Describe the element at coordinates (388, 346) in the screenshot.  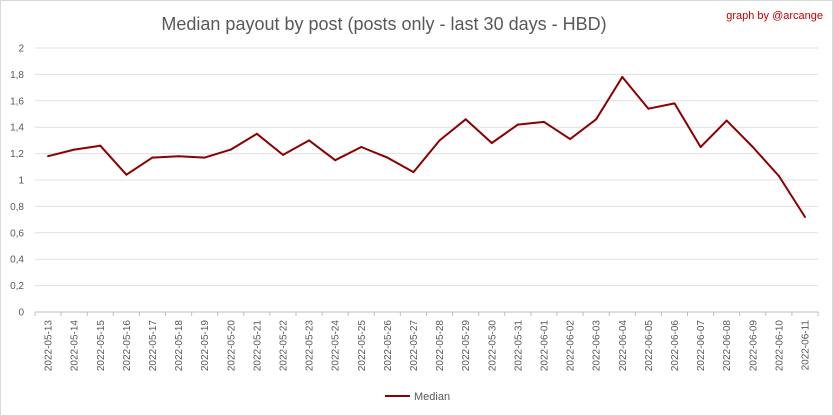
I see `x-tick-label: 2022-05-26` at that location.